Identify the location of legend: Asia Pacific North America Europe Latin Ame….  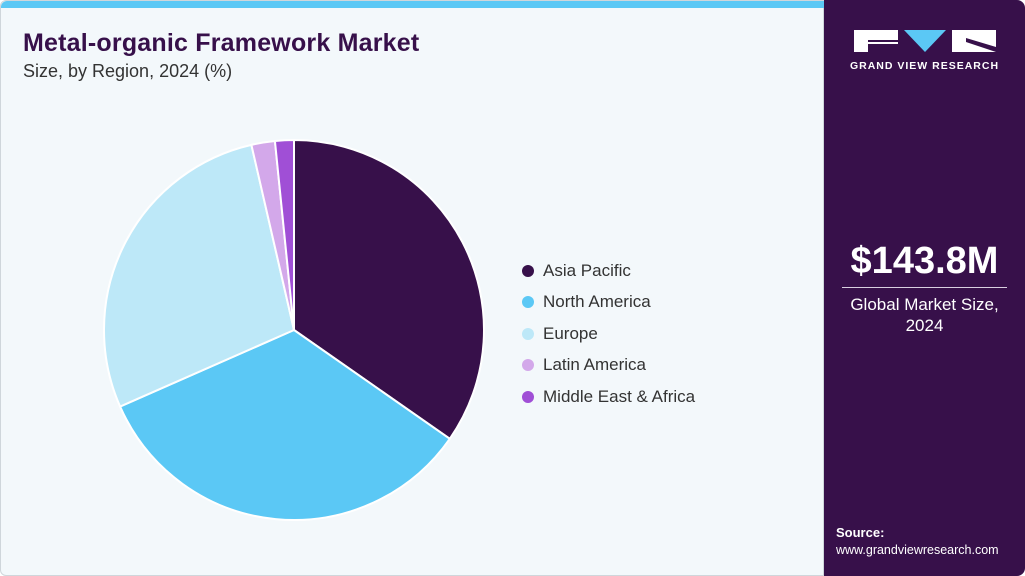
(608, 334).